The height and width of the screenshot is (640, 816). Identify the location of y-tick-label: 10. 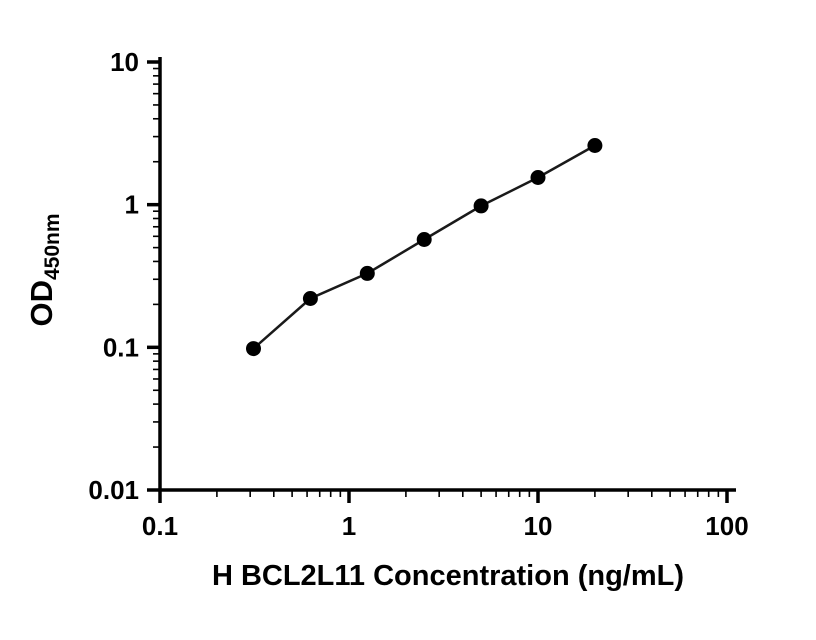
(124, 62).